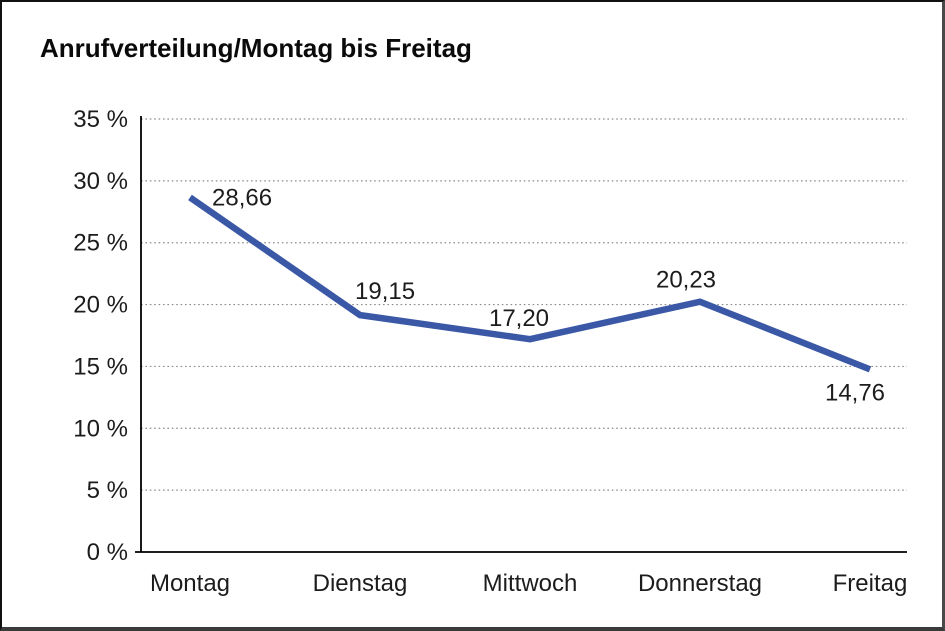 The height and width of the screenshot is (631, 945). I want to click on chart-title: Anrufverteilung/Montag bis Freitag, so click(256, 48).